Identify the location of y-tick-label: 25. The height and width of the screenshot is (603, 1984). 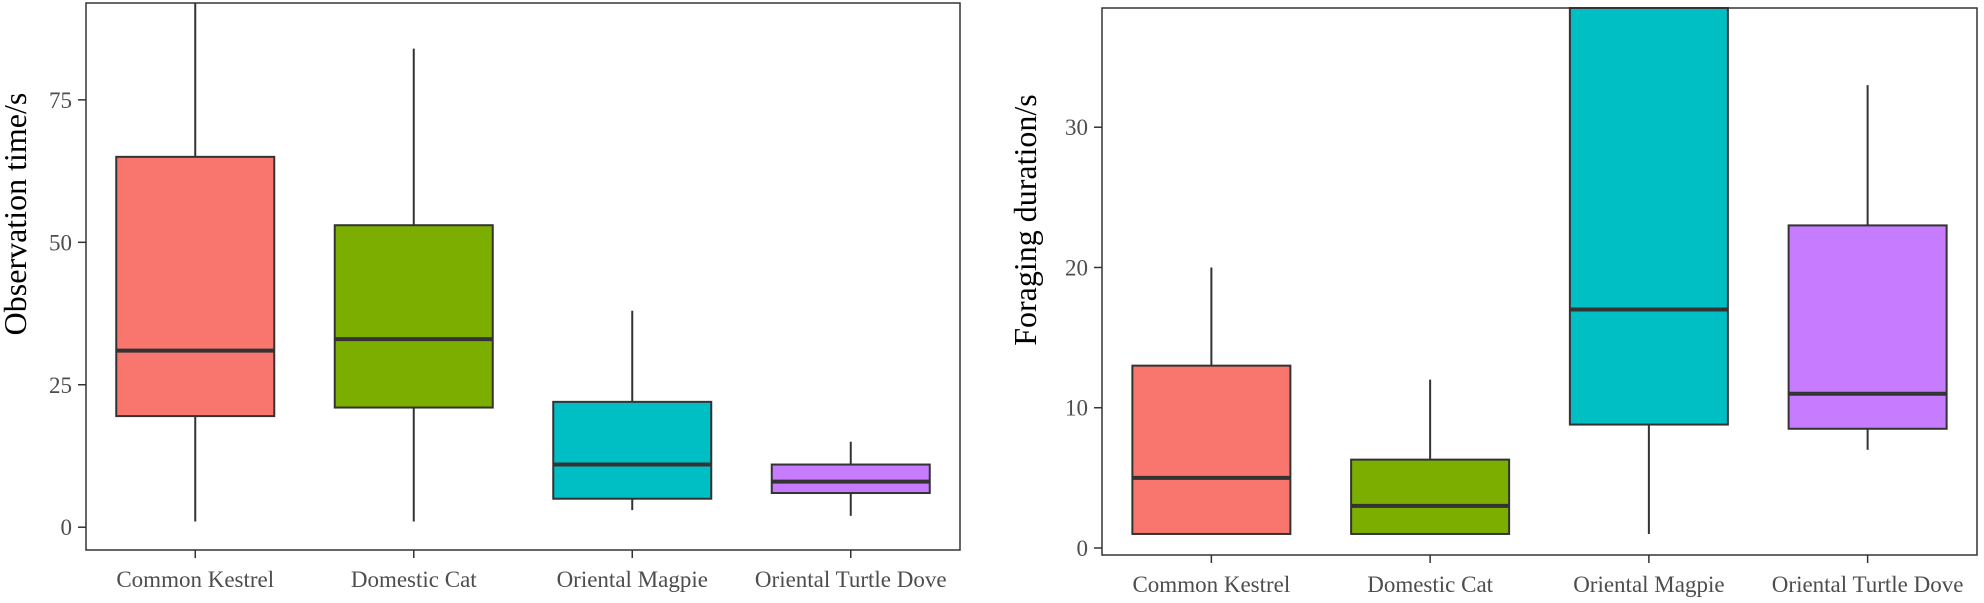
(60, 385).